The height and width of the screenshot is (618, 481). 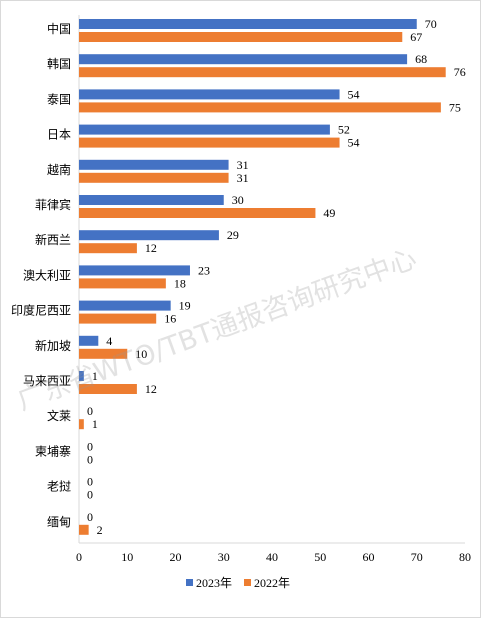 What do you see at coordinates (180, 283) in the screenshot?
I see `data-label: 18` at bounding box center [180, 283].